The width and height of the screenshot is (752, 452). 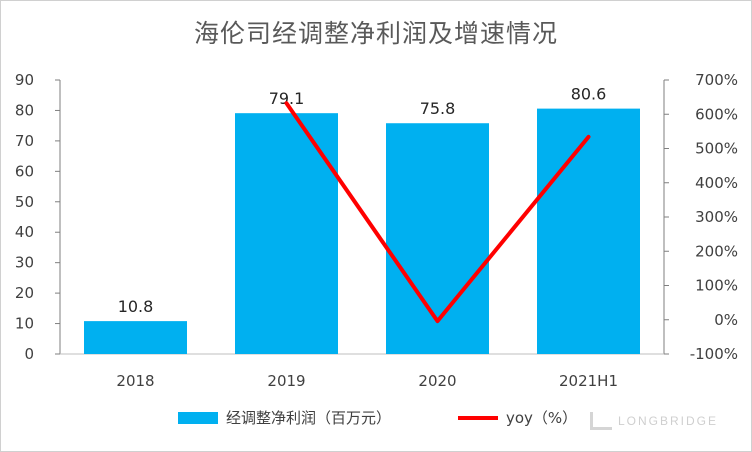 What do you see at coordinates (716, 217) in the screenshot?
I see `y-right-tick-label: 300%` at bounding box center [716, 217].